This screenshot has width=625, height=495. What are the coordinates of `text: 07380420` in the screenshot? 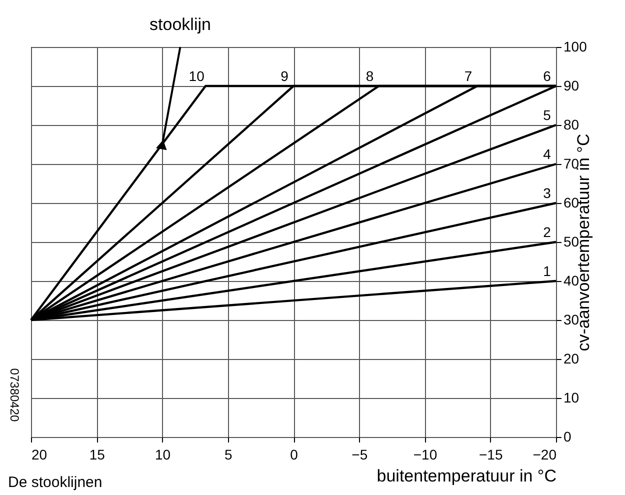 It's located at (15, 395).